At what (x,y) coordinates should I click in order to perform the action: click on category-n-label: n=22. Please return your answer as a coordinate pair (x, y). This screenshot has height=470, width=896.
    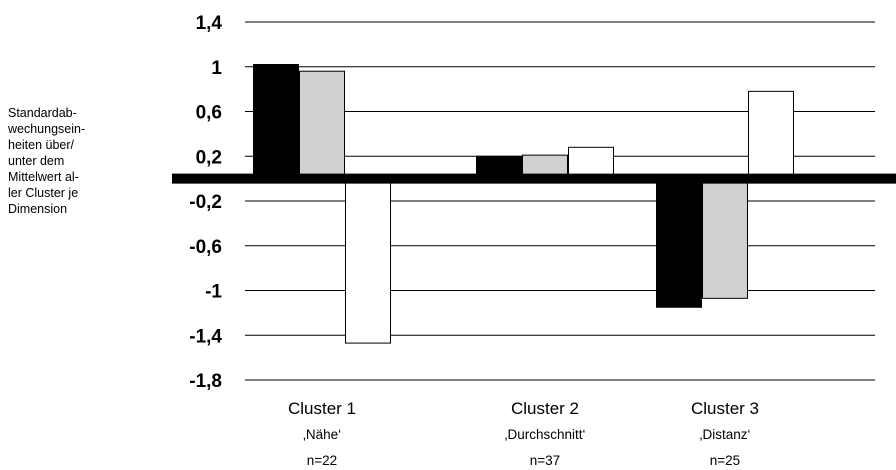
    Looking at the image, I should click on (322, 460).